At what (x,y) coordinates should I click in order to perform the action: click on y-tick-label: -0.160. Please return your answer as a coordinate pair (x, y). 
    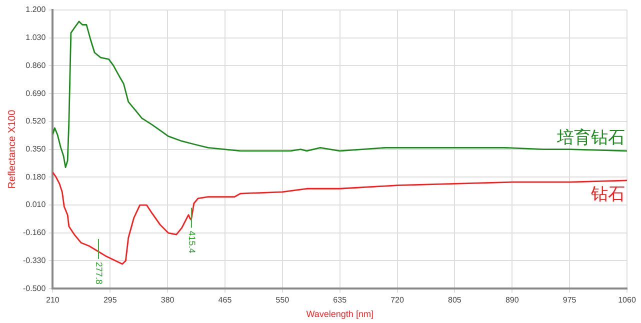
    Looking at the image, I should click on (34, 233).